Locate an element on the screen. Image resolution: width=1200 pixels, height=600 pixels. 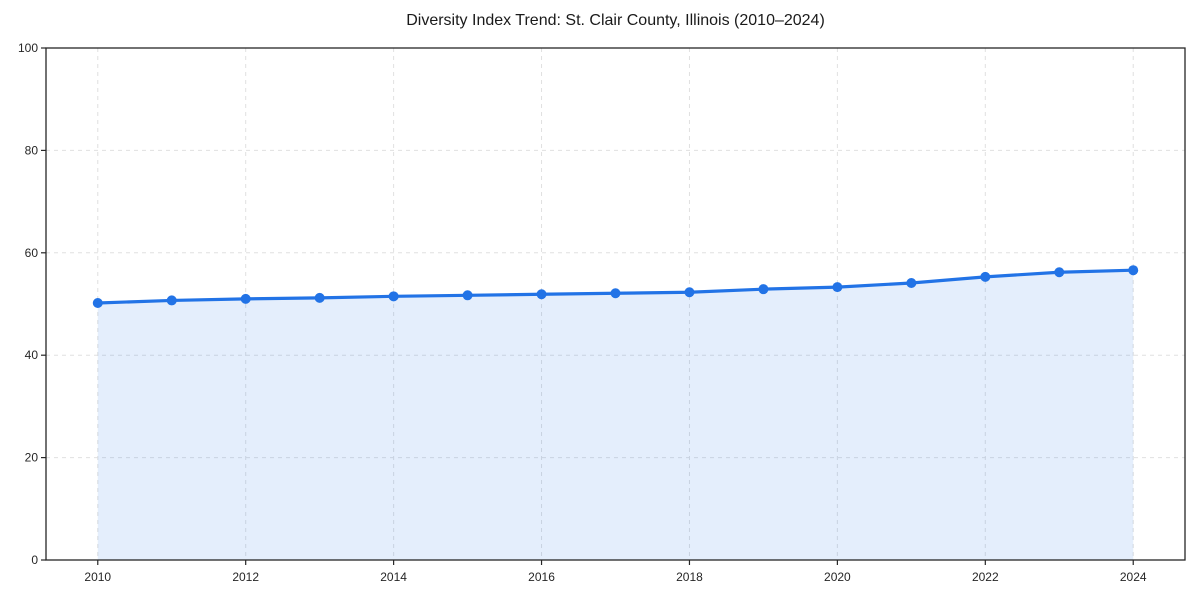
x-tick-label: 2016 is located at coordinates (541, 577).